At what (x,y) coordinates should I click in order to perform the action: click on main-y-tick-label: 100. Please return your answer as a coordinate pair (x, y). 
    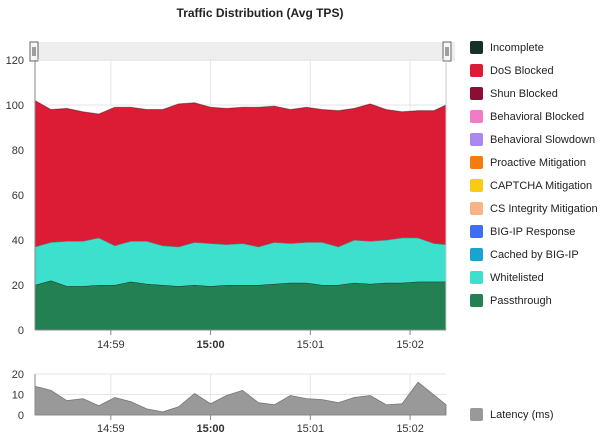
    Looking at the image, I should click on (15, 106).